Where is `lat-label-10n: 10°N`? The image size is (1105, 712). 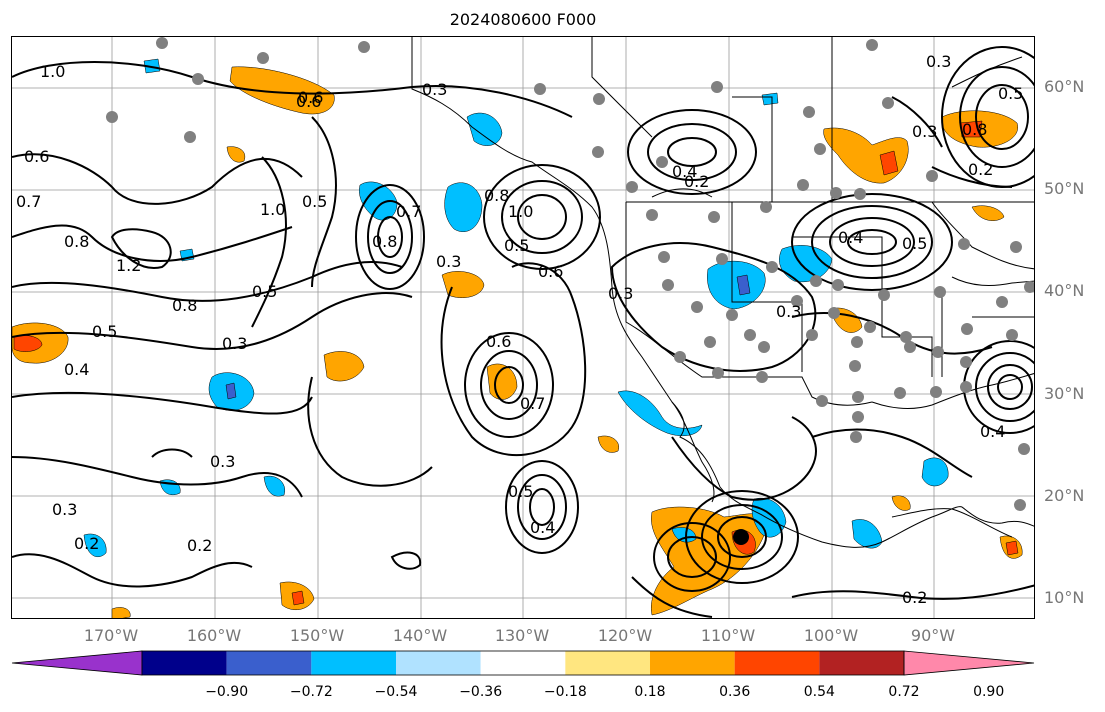 lat-label-10n: 10°N is located at coordinates (1064, 597).